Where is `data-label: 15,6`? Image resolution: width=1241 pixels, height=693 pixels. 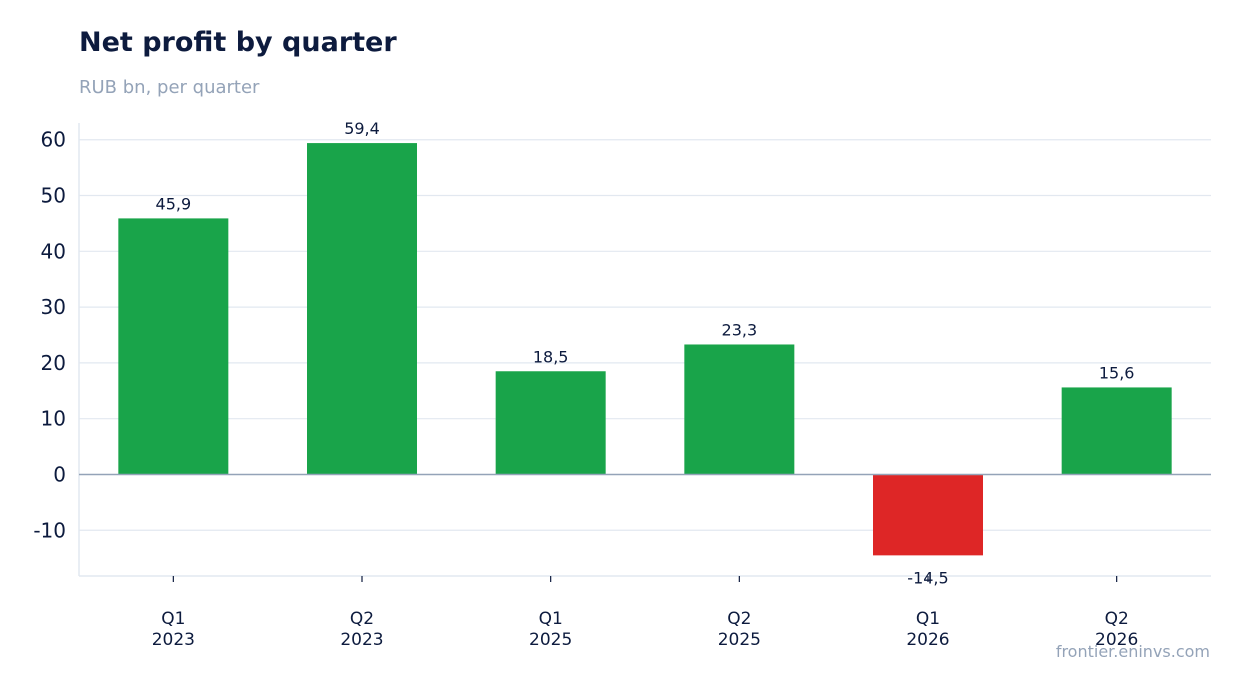 data-label: 15,6 is located at coordinates (1117, 372).